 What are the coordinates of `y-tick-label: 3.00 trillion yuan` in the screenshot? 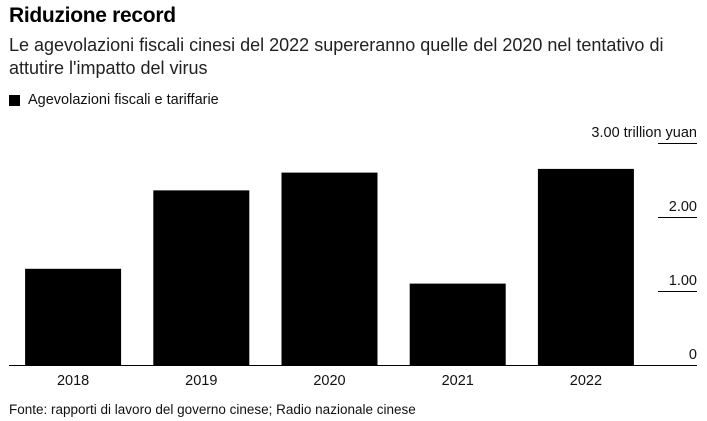 It's located at (644, 133).